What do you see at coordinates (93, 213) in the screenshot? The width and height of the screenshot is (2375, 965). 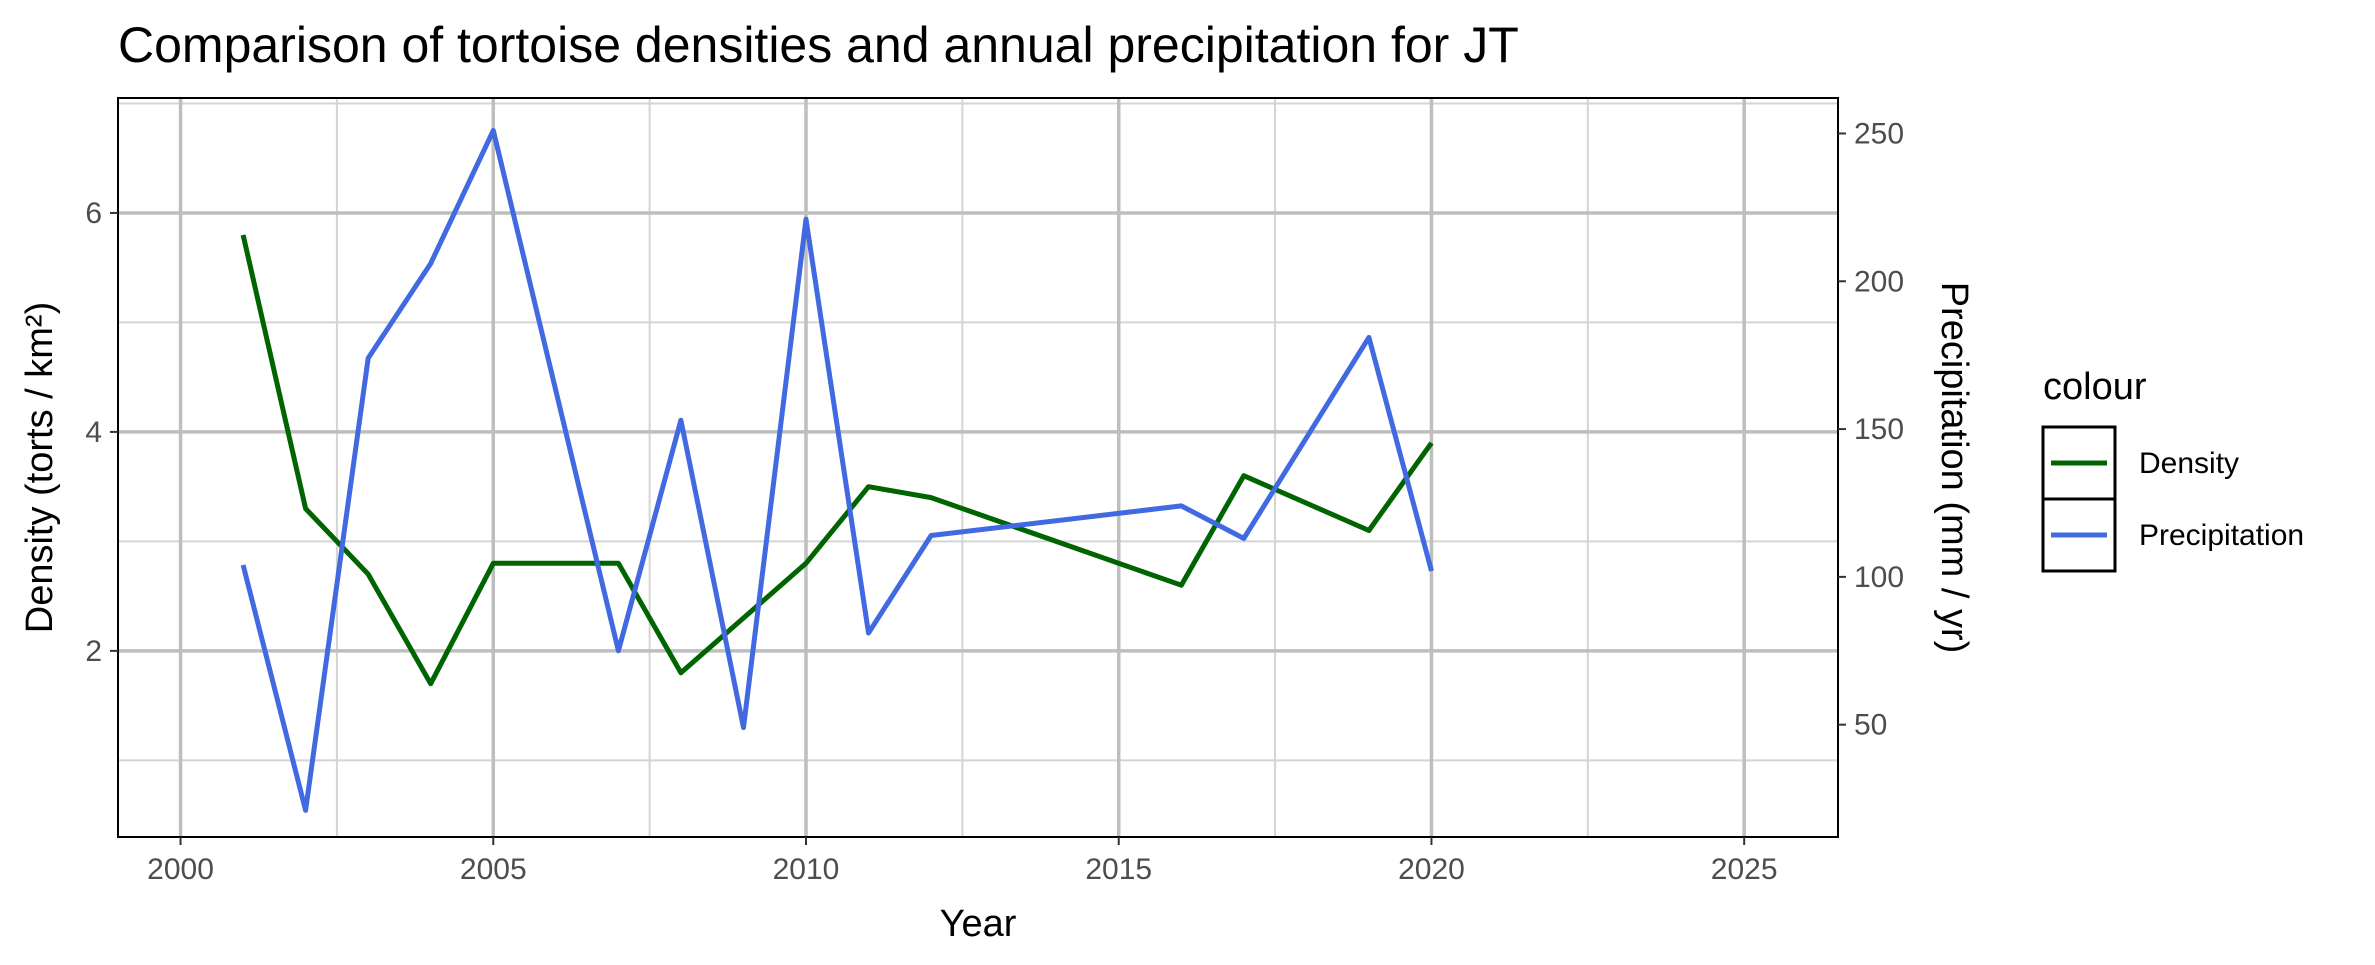 I see `y-tick-label: 6` at bounding box center [93, 213].